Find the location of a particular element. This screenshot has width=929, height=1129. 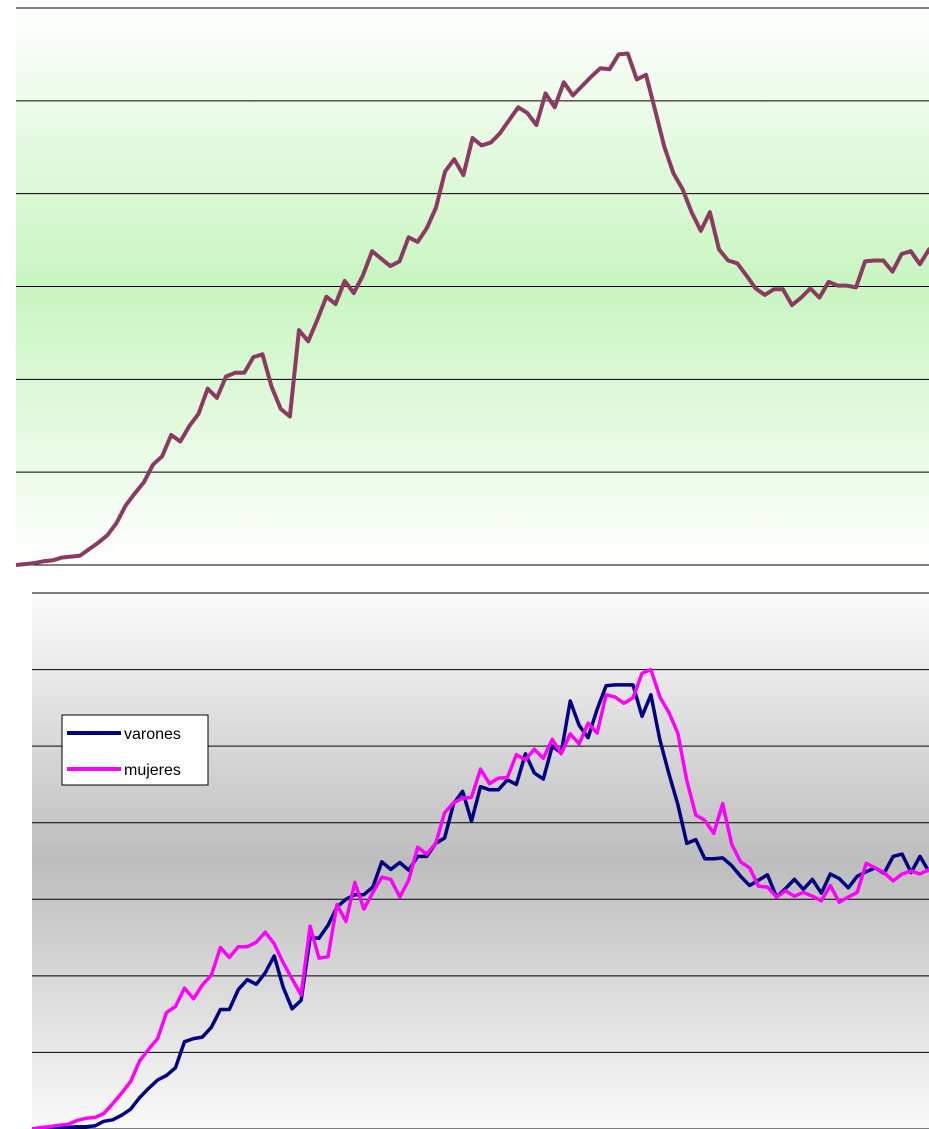

legend-label-varones: varones is located at coordinates (152, 734).